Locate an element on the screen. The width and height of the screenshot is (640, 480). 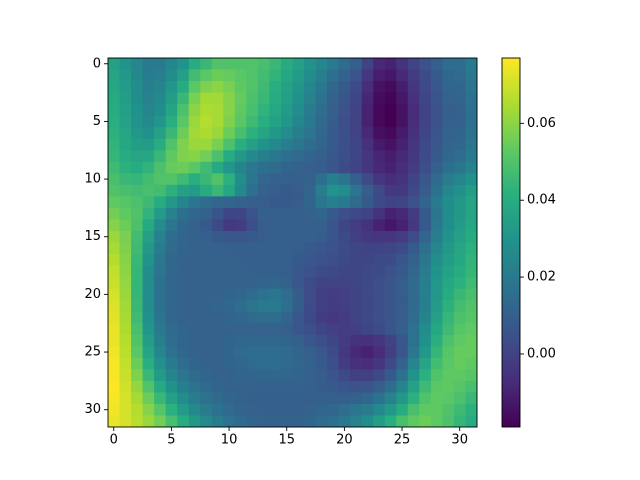
x-tick-label: 0 is located at coordinates (114, 440).